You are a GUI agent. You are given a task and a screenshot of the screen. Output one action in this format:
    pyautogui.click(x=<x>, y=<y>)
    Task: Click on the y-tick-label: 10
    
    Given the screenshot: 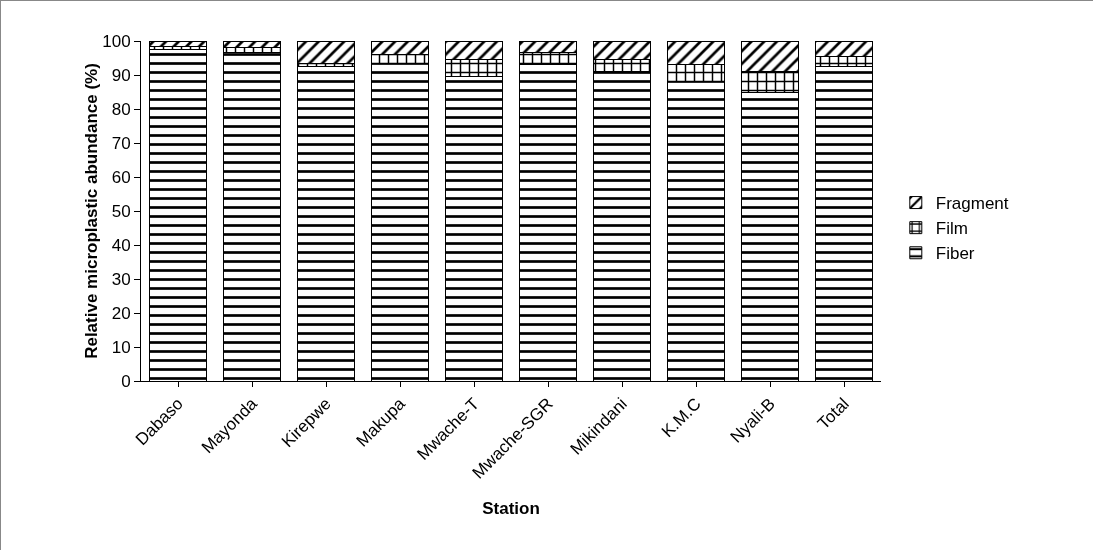 What is the action you would take?
    pyautogui.click(x=121, y=347)
    